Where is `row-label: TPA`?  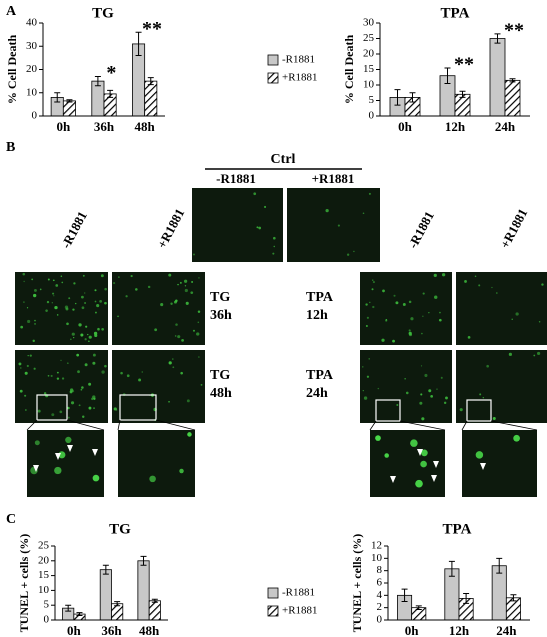 row-label: TPA is located at coordinates (320, 297).